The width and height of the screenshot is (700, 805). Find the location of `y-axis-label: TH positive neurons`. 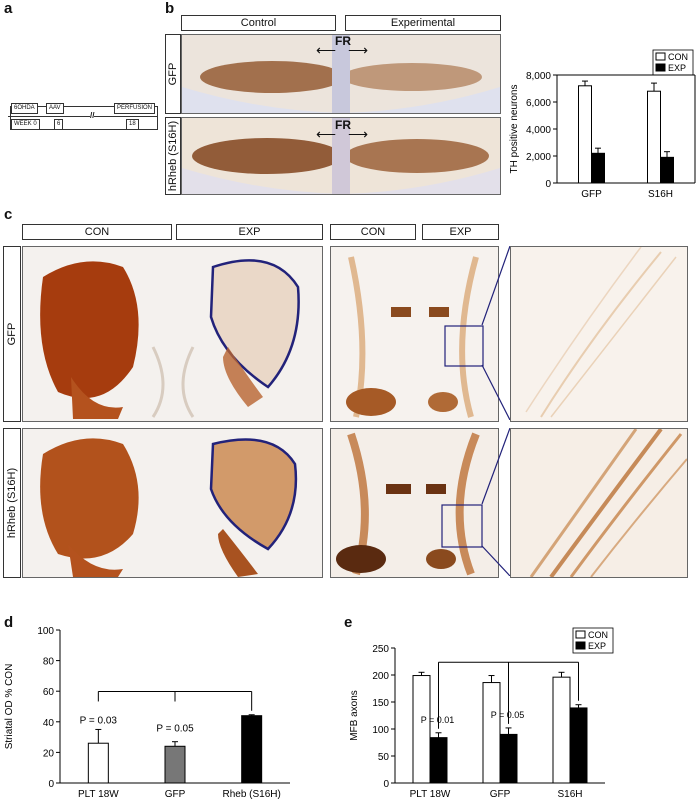

y-axis-label: TH positive neurons is located at coordinates (514, 129).